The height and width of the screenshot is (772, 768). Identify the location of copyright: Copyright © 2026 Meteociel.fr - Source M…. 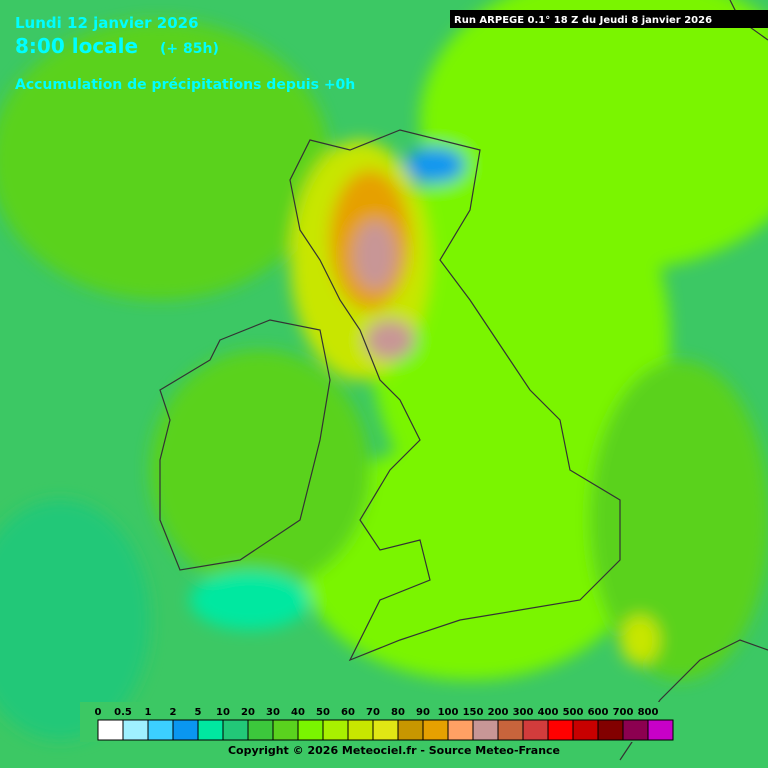
(394, 750).